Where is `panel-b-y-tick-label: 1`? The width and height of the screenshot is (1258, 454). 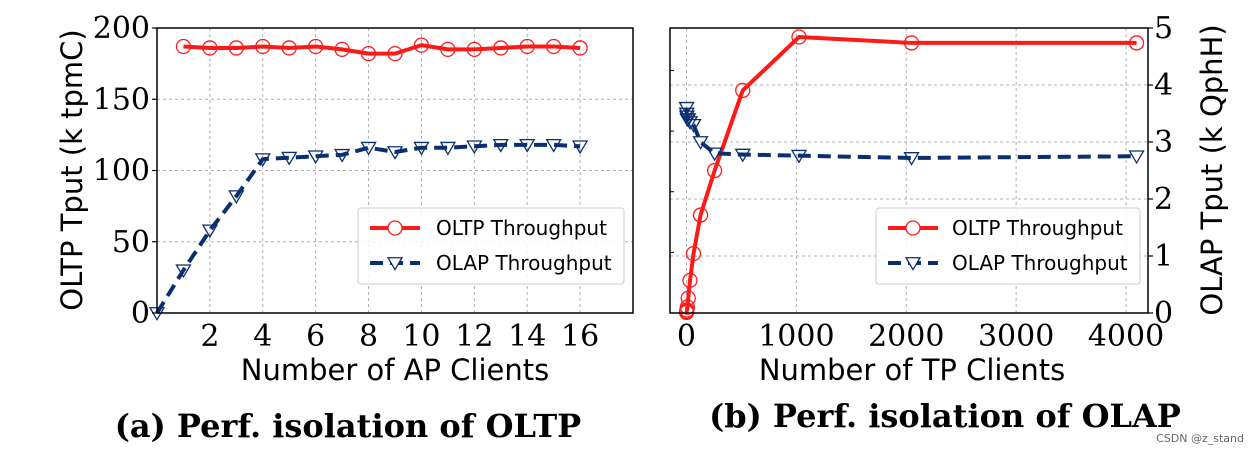 panel-b-y-tick-label: 1 is located at coordinates (1163, 256).